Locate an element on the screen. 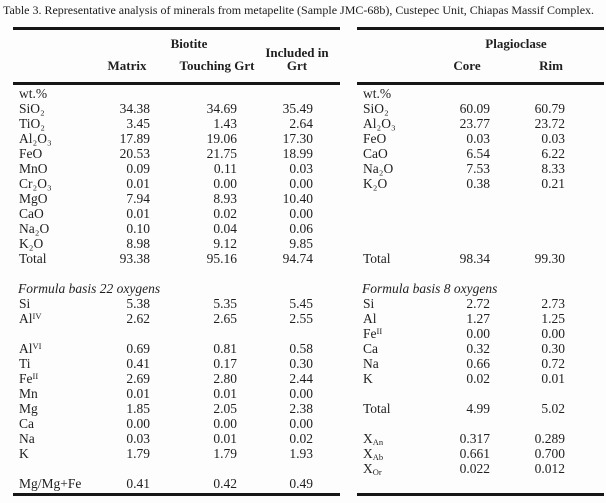 Image resolution: width=606 pixels, height=503 pixels. value-cell: 19.06 is located at coordinates (221, 138).